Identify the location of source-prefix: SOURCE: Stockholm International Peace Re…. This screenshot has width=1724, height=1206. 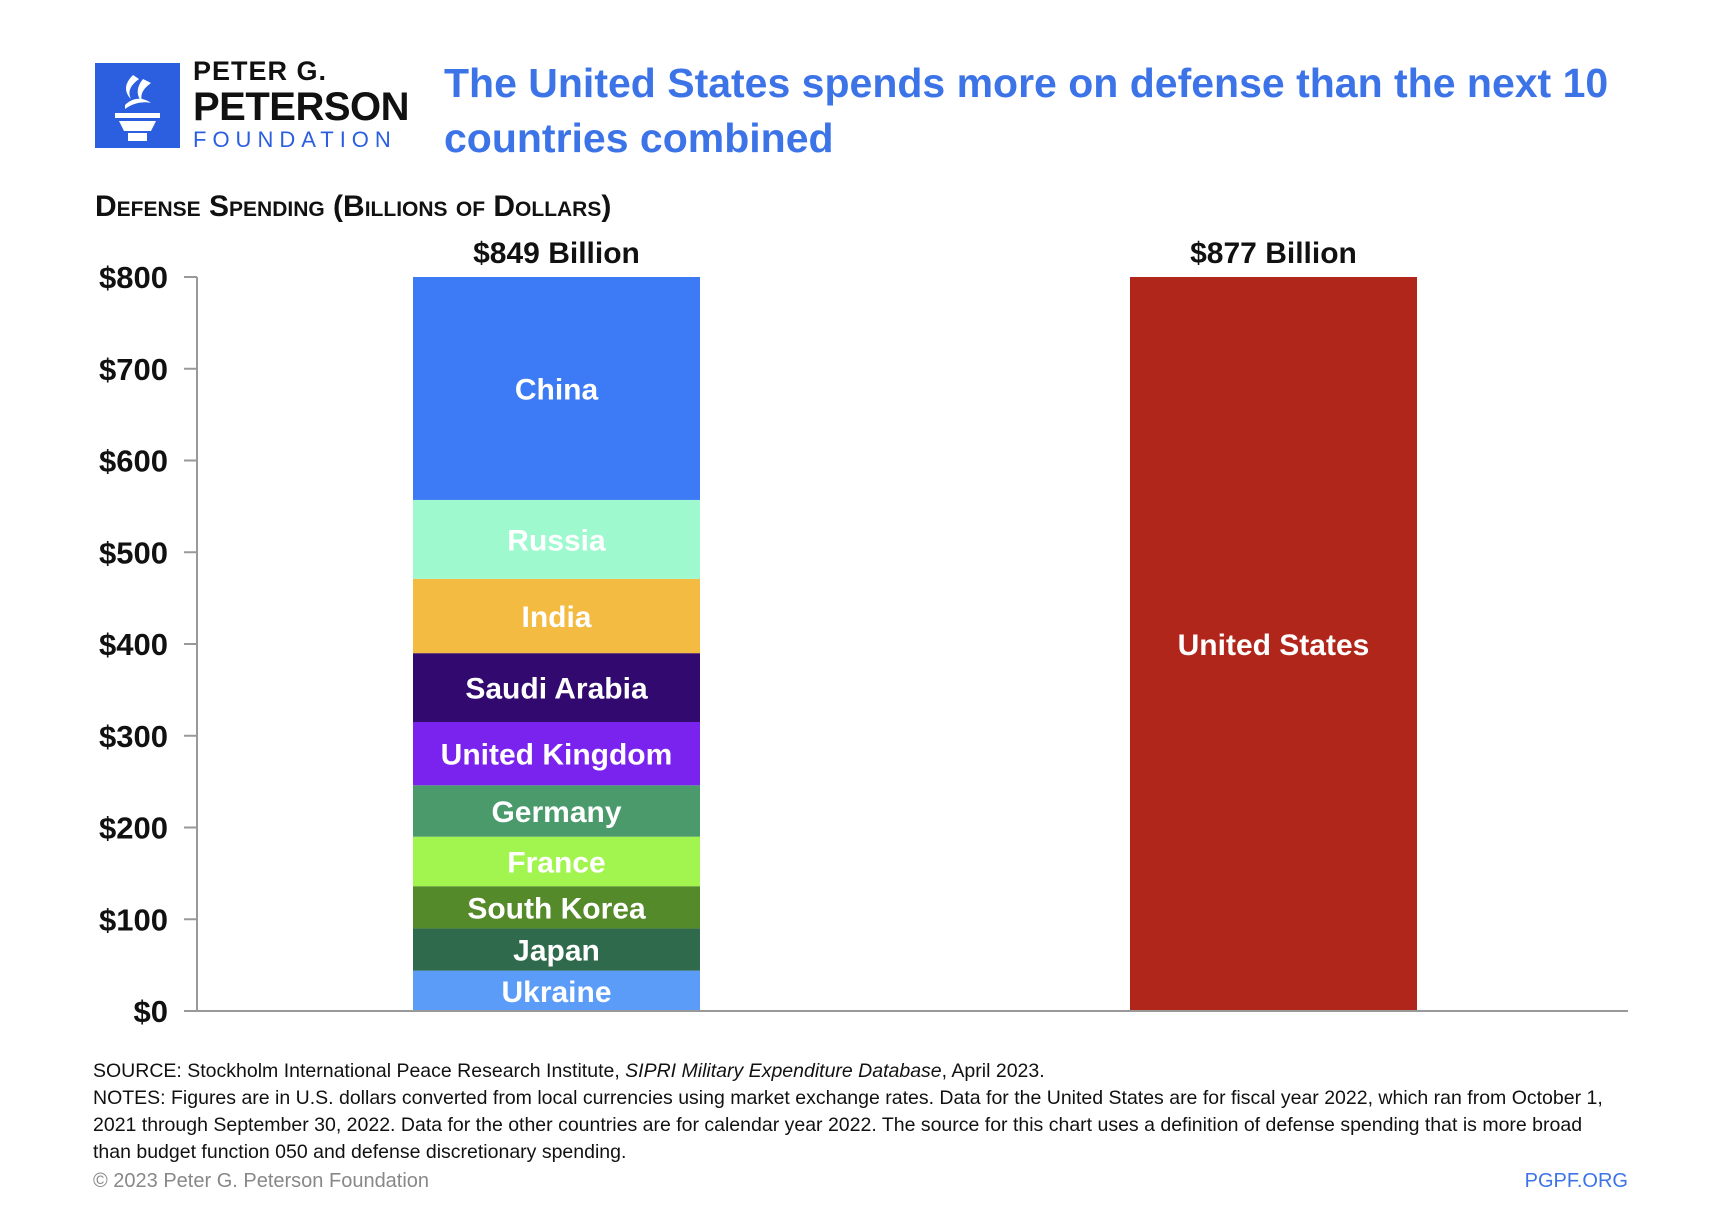
(359, 1071).